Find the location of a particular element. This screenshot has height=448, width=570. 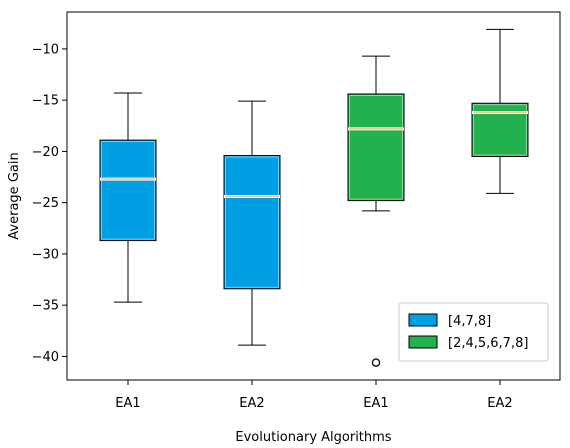

box-1-ea1 is located at coordinates (128, 197).